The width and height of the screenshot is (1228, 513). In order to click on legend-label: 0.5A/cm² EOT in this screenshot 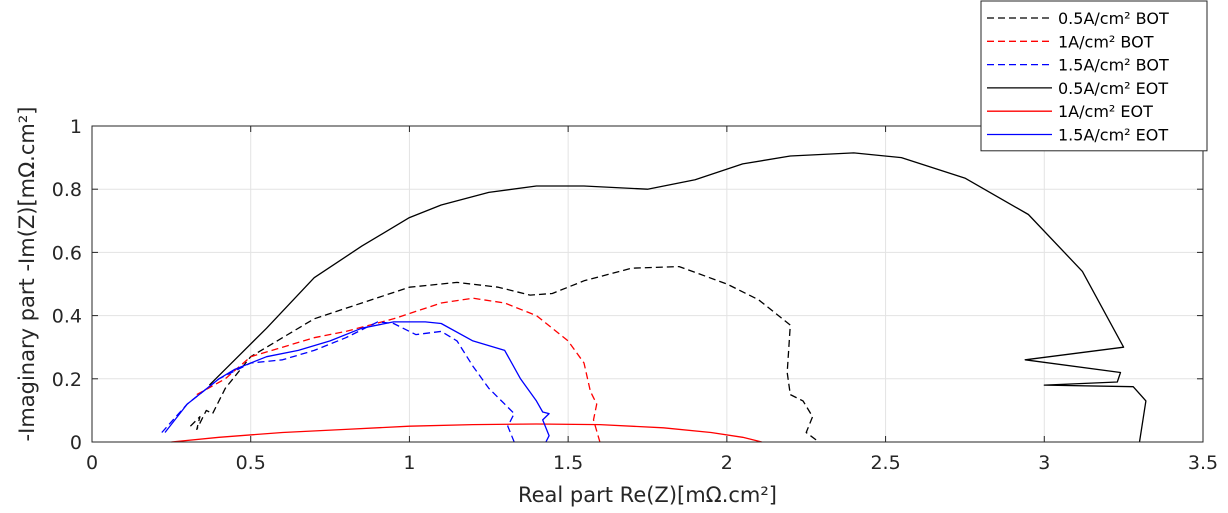, I will do `click(1113, 88)`.